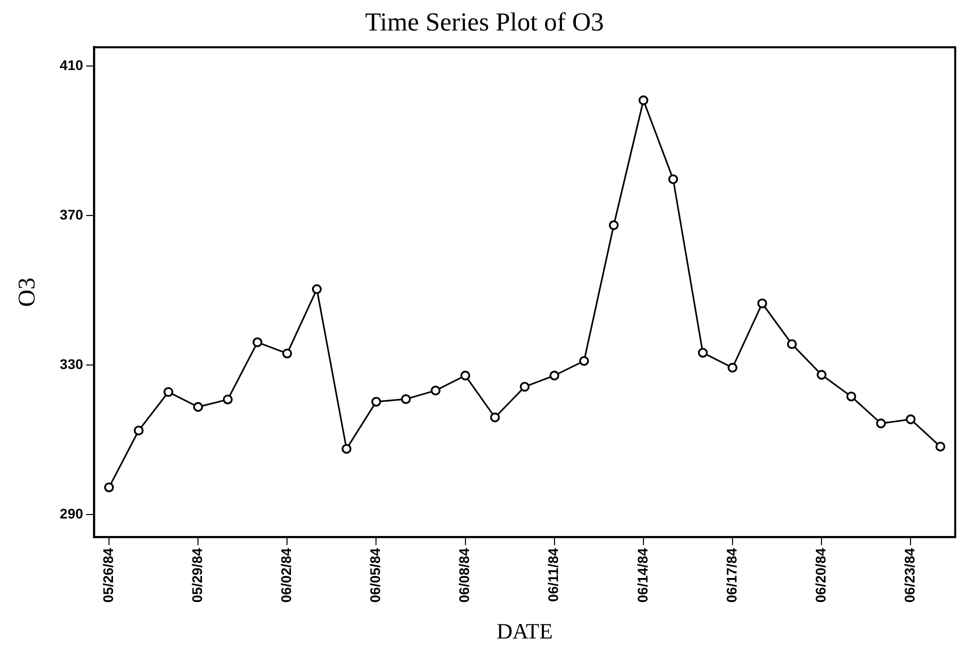 Image resolution: width=961 pixels, height=656 pixels. What do you see at coordinates (375, 575) in the screenshot?
I see `x-tick-label: 06/05/84` at bounding box center [375, 575].